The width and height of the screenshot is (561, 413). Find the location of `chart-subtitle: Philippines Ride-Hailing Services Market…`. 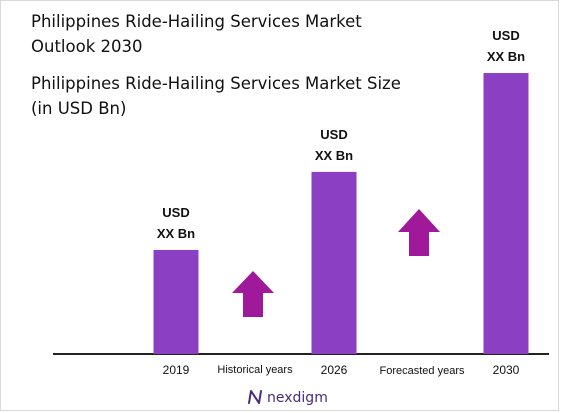

chart-subtitle: Philippines Ride-Hailing Services Market… is located at coordinates (216, 96).